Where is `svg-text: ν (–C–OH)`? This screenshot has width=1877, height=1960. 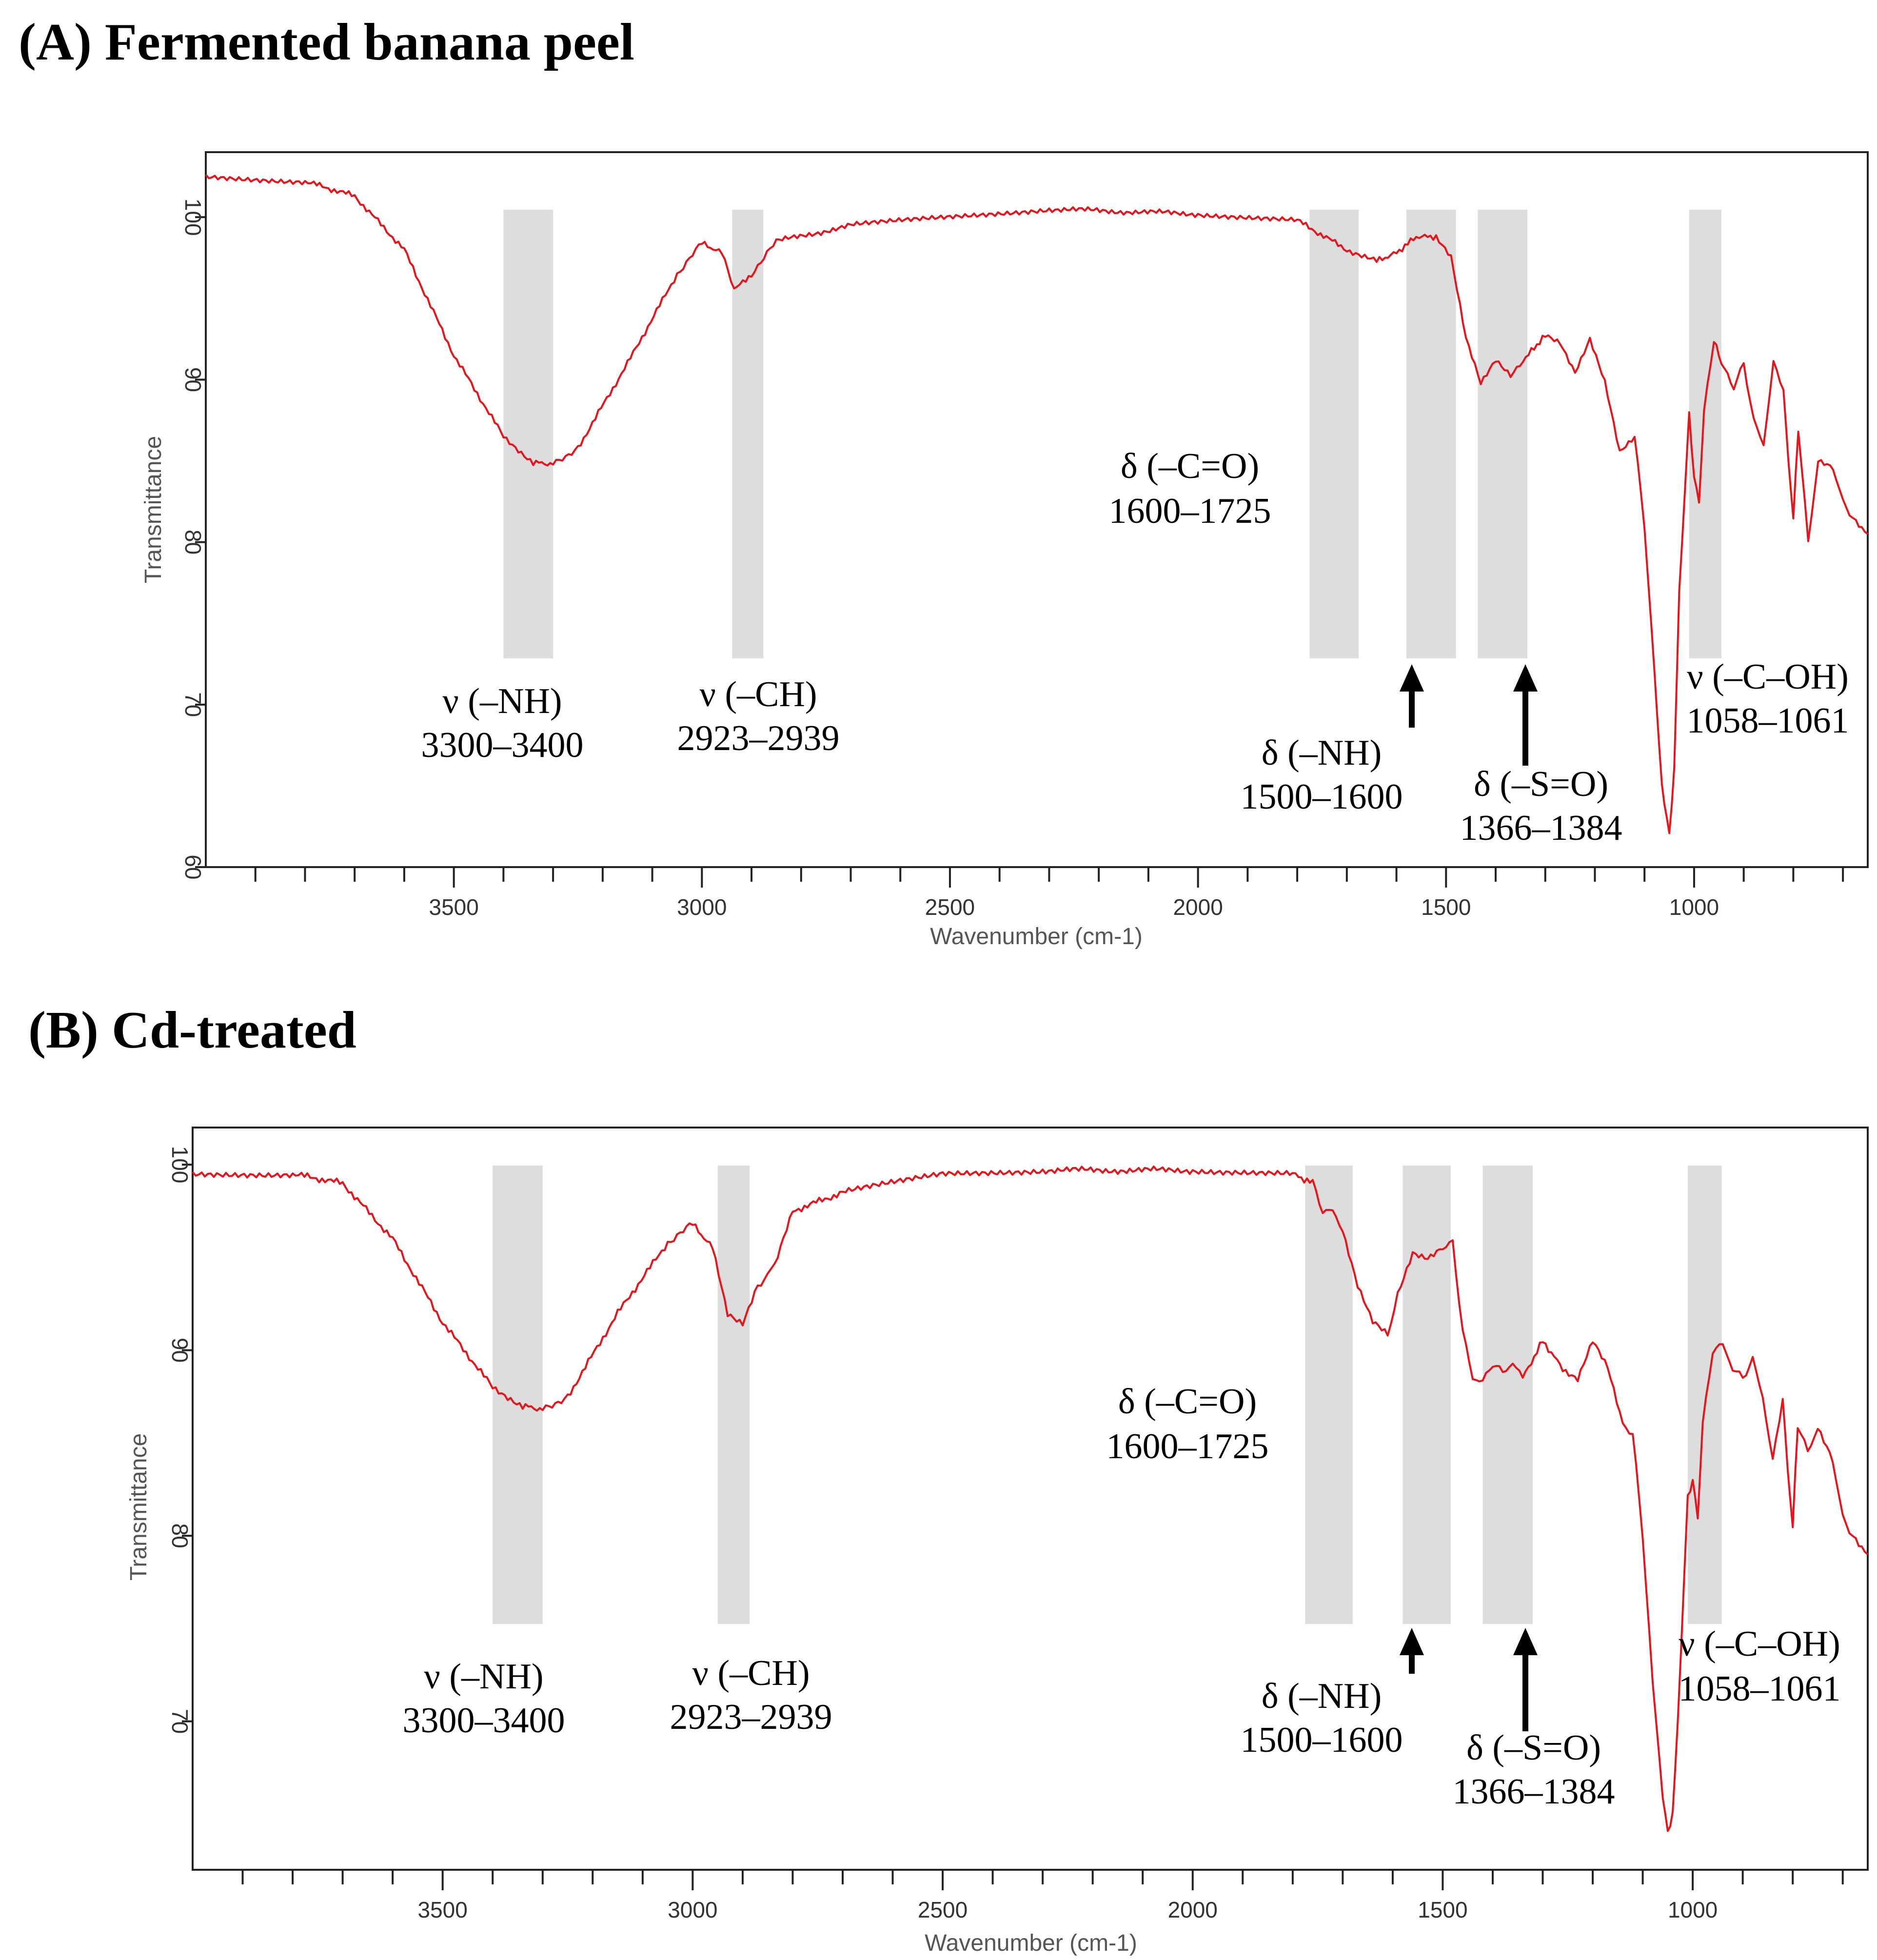
svg-text: ν (–C–OH) is located at coordinates (1768, 677).